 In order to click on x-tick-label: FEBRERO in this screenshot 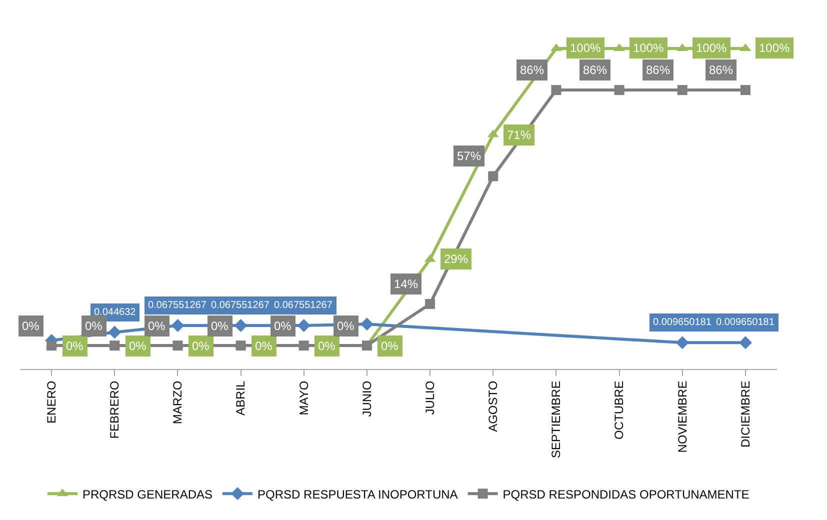, I will do `click(115, 409)`.